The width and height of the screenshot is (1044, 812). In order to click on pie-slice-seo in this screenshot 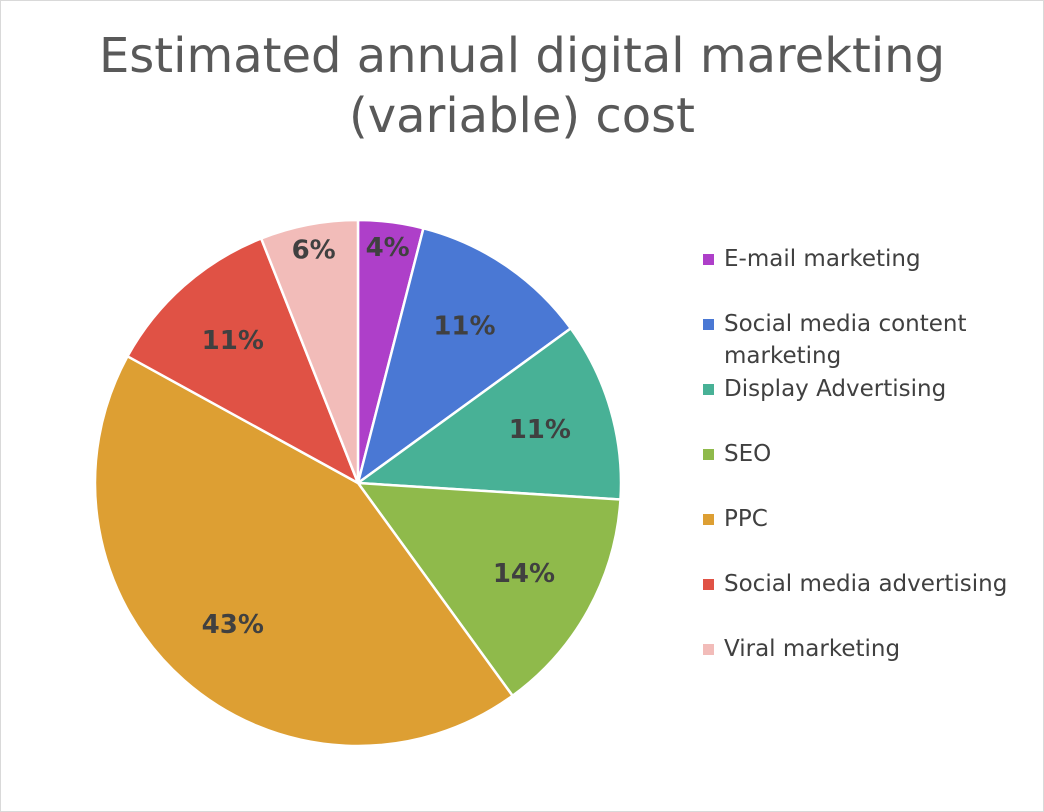, I will do `click(488, 589)`.